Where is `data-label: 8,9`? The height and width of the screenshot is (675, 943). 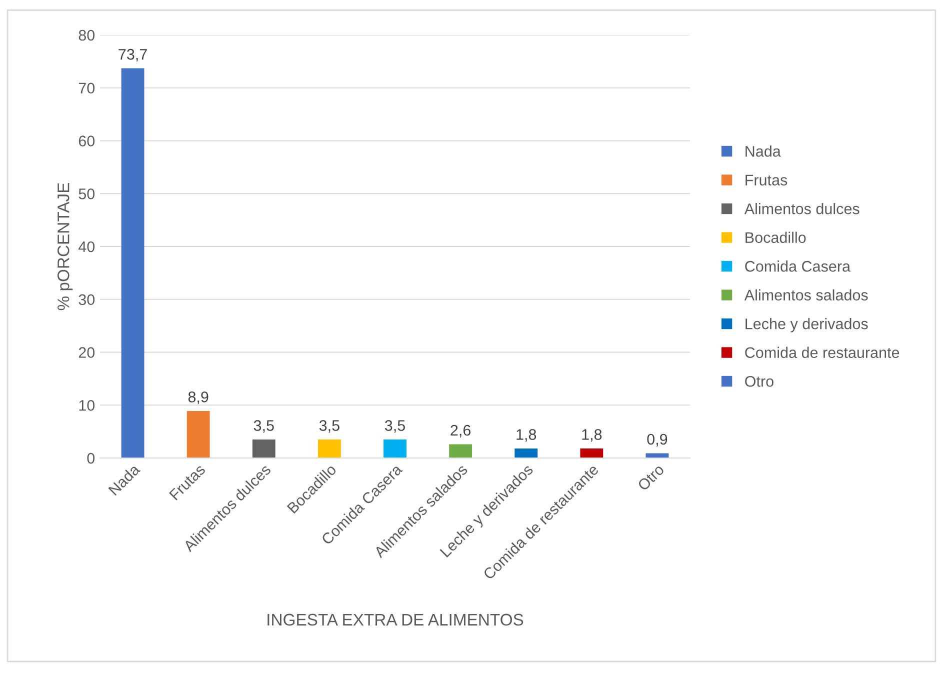
data-label: 8,9 is located at coordinates (198, 398).